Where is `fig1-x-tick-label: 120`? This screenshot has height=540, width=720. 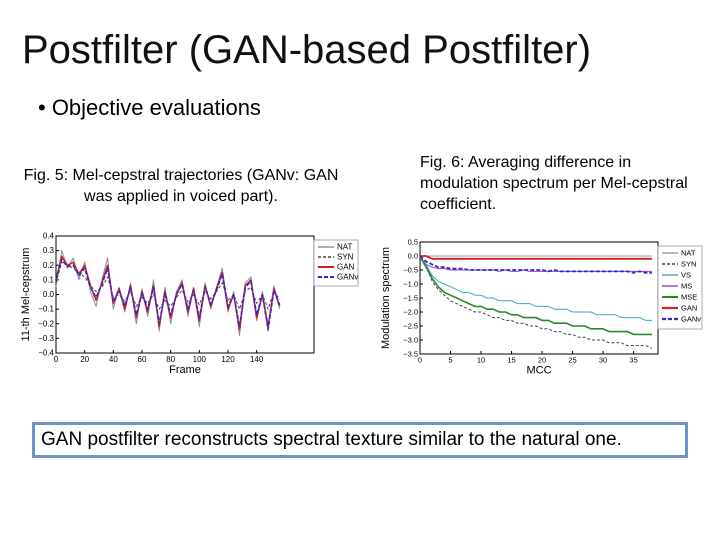
fig1-x-tick-label: 120 is located at coordinates (228, 359).